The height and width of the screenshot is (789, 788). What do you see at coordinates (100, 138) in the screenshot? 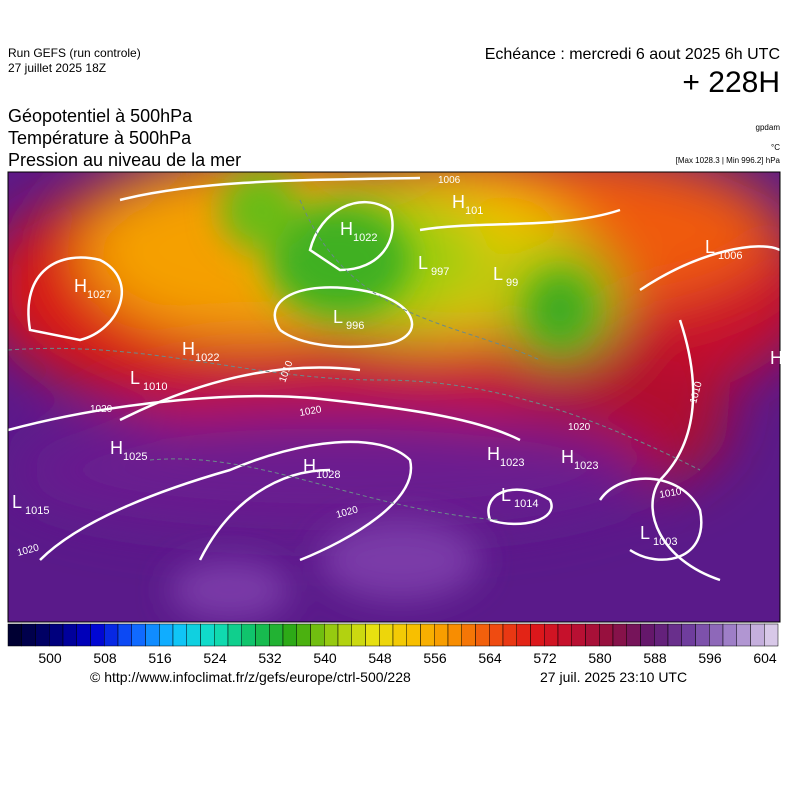
I see `field: Température à 500hPa` at bounding box center [100, 138].